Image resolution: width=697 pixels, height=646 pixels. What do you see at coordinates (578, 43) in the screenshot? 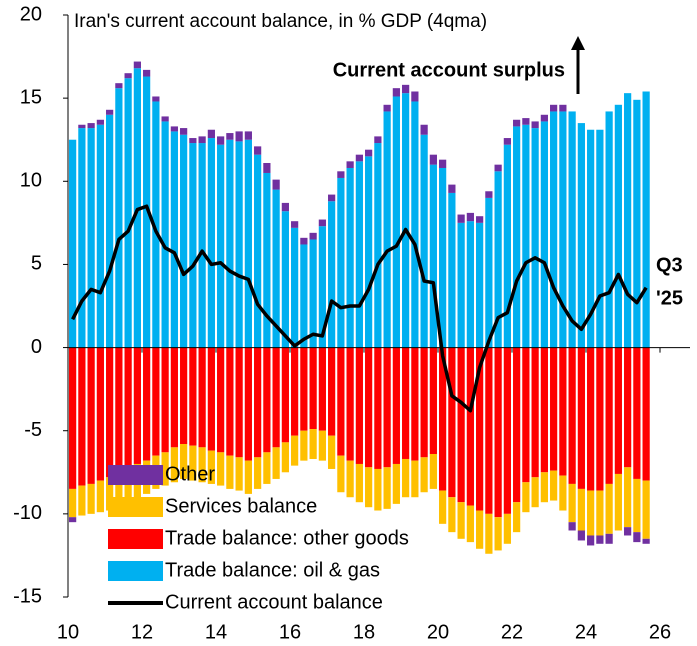
I see `annotation-arrowhead` at bounding box center [578, 43].